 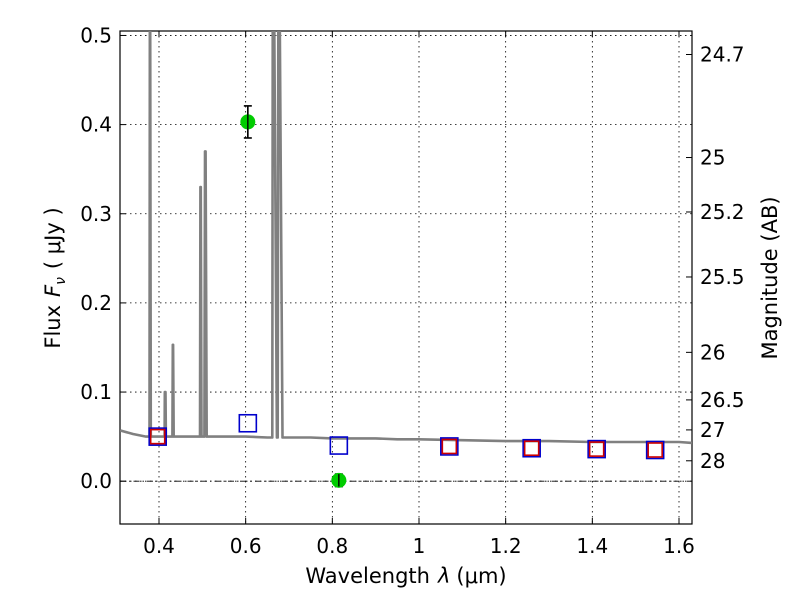 I want to click on y-tick-label: 0.3, so click(x=96, y=214).